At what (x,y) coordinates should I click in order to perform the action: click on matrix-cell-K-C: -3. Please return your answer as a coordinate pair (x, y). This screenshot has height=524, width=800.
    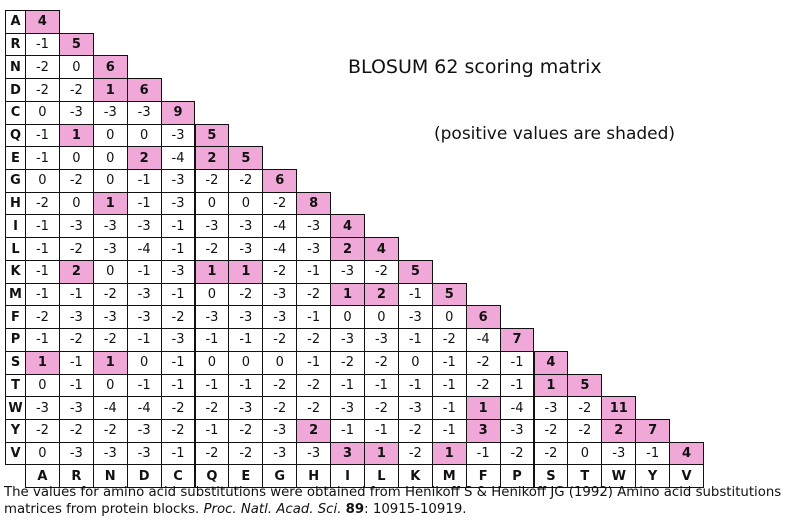
    Looking at the image, I should click on (178, 271).